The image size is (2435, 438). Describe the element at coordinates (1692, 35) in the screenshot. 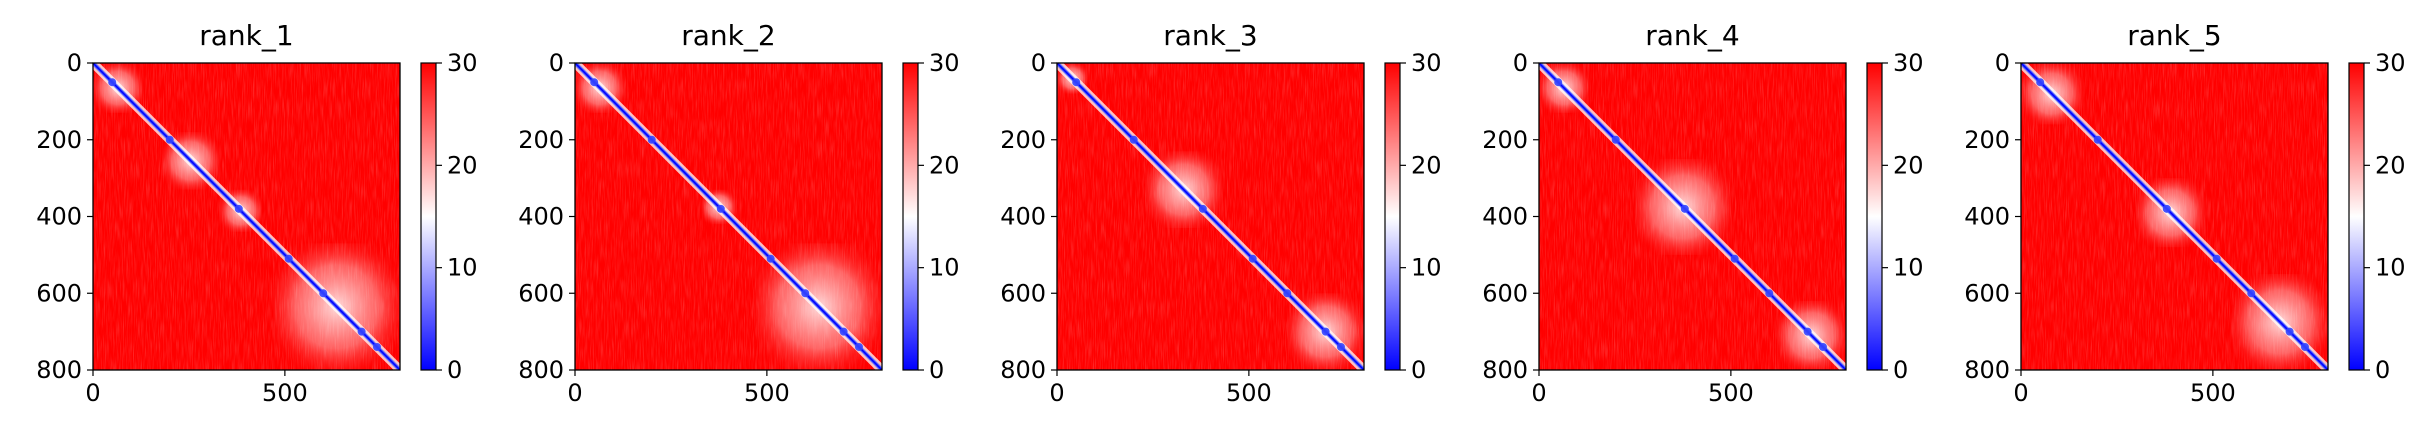

I see `chart-title: rank_4` at that location.